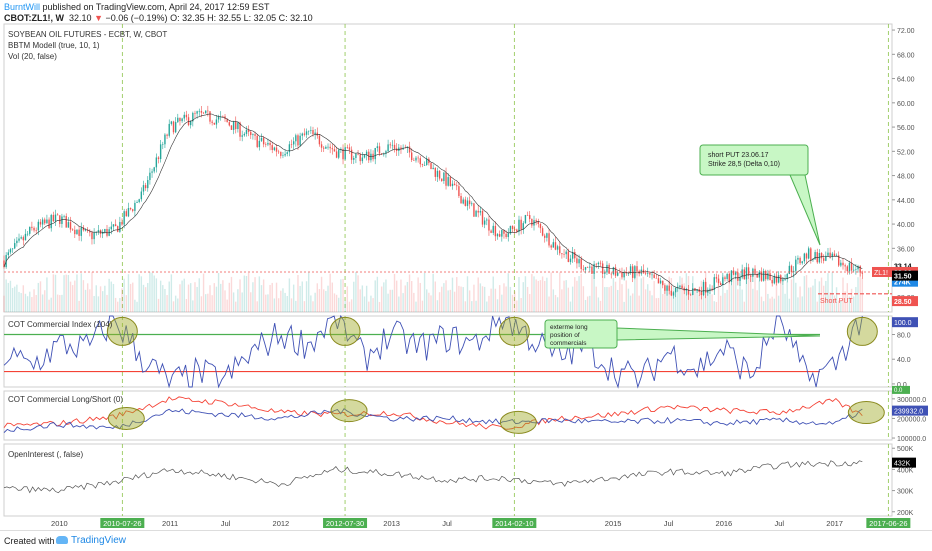  I want to click on footer: Created with TradingView, so click(466, 540).